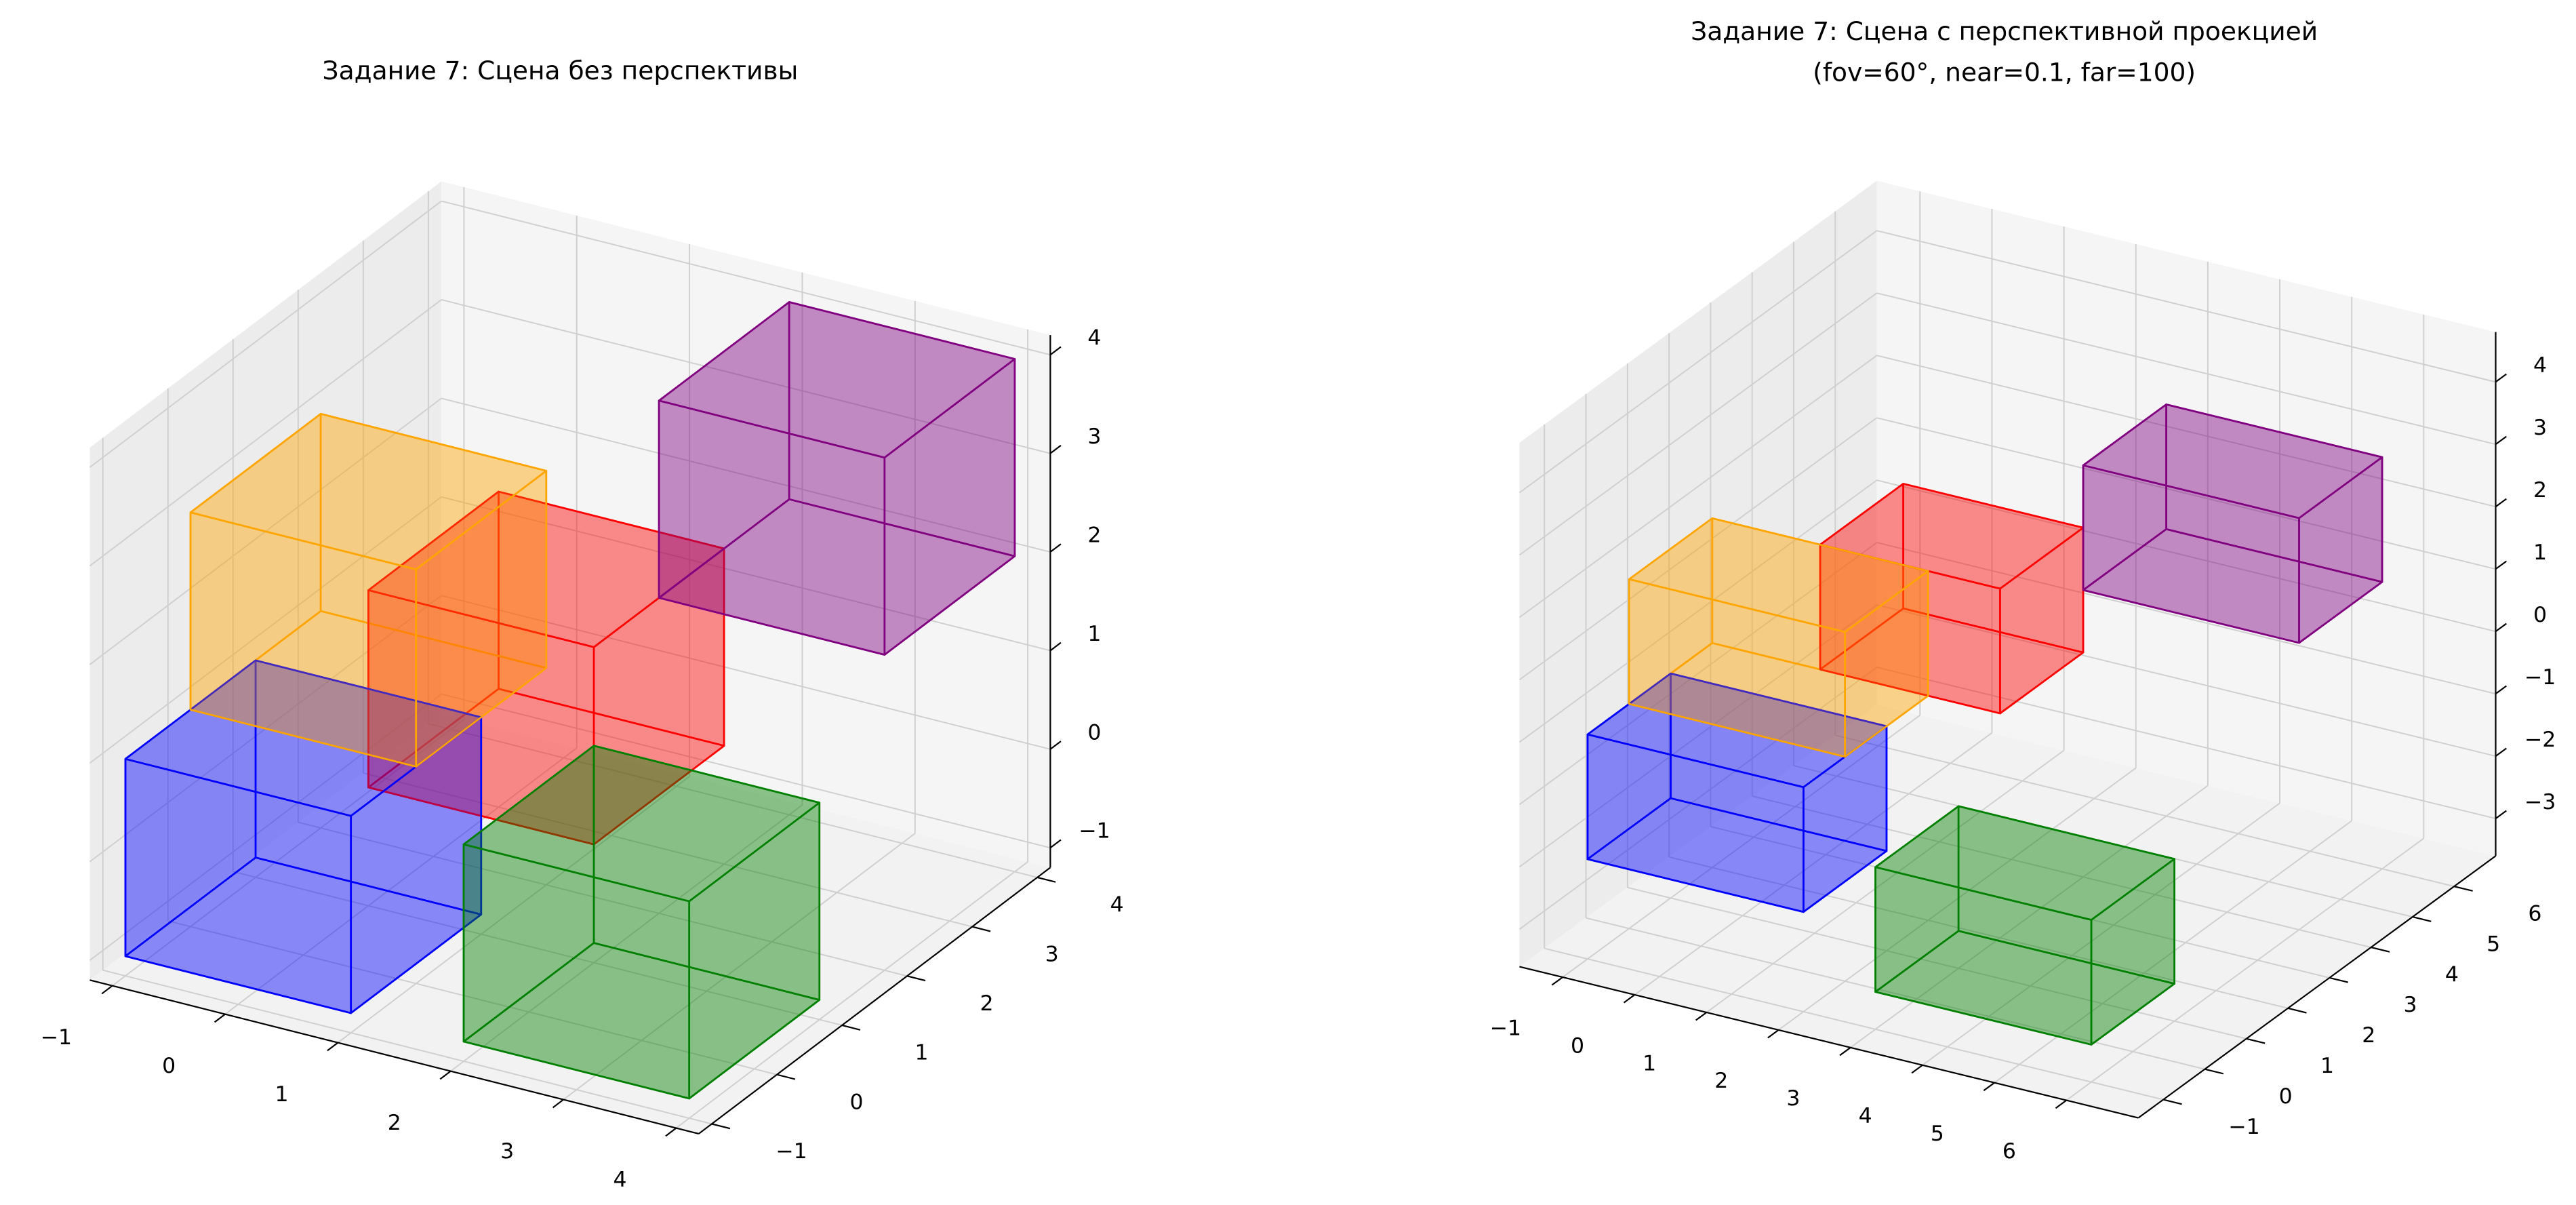 The height and width of the screenshot is (1205, 2576). I want to click on x-tick-label: 5, so click(1937, 1134).